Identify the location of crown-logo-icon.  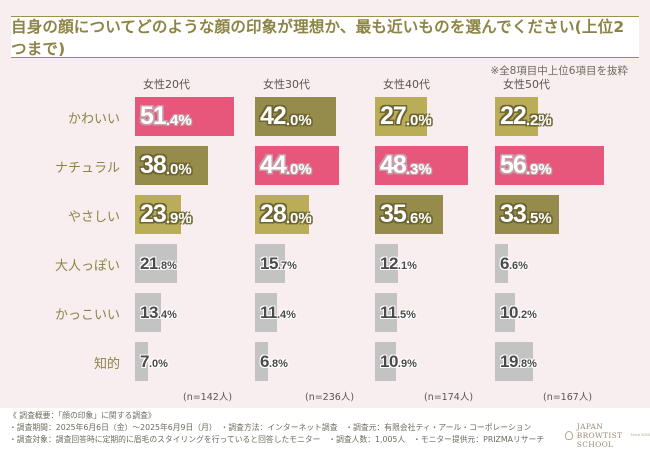
(569, 435).